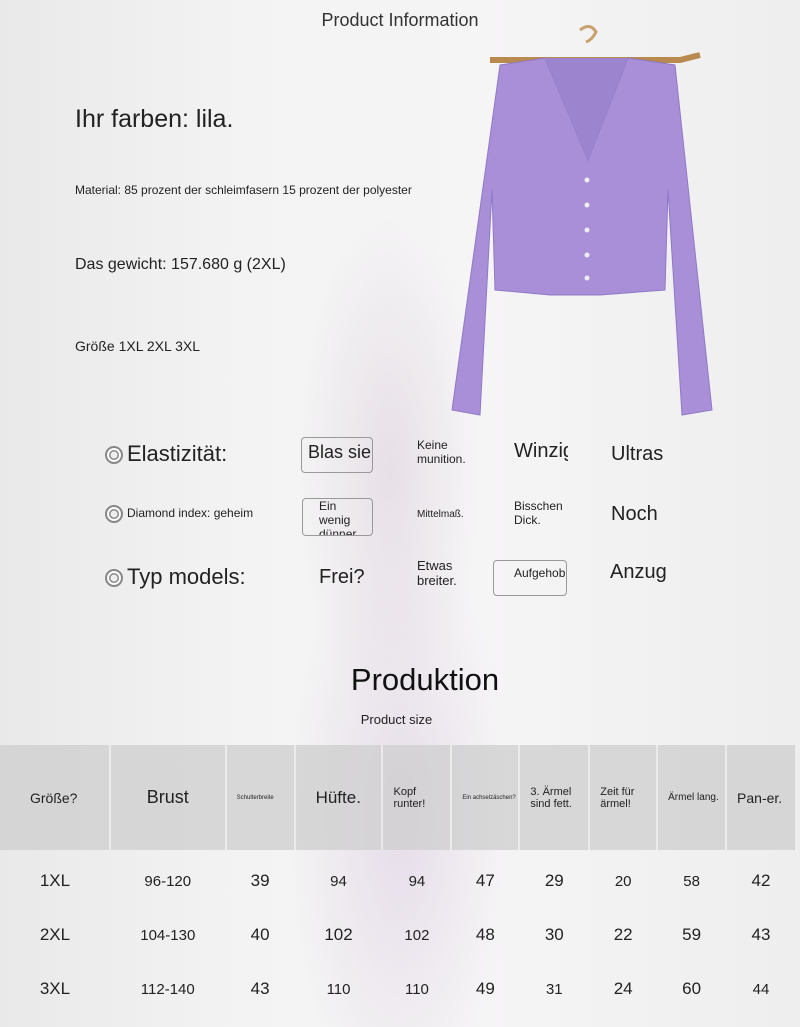 This screenshot has height=1027, width=800. I want to click on cell: 60, so click(692, 988).